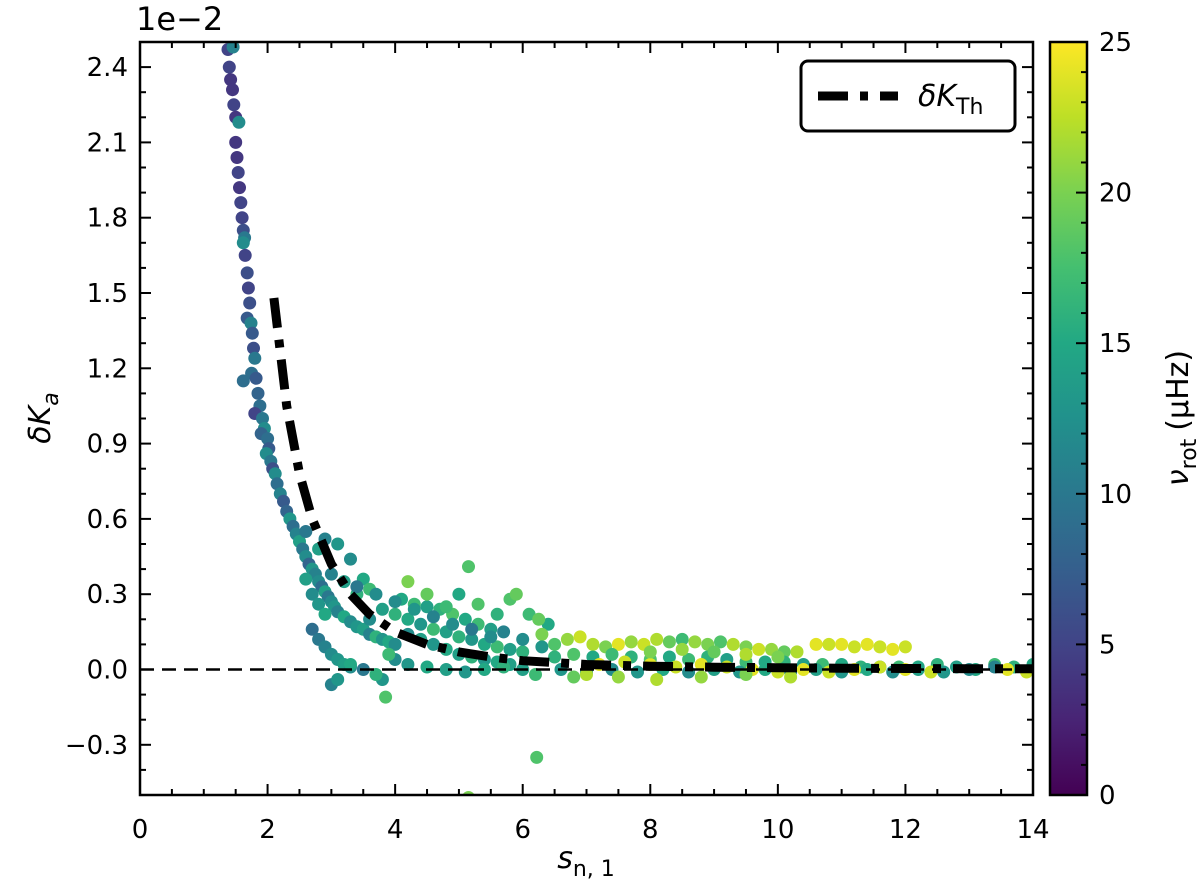 The image size is (1200, 879). I want to click on x-axis-label: sn, 1, so click(586, 860).